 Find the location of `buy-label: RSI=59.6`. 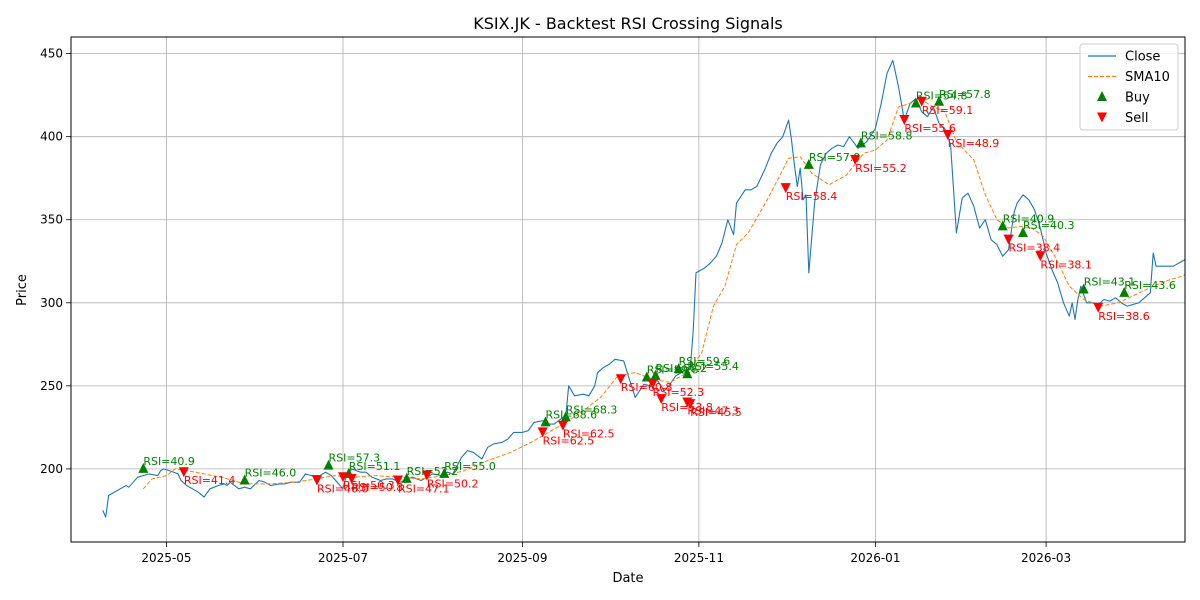

buy-label: RSI=59.6 is located at coordinates (705, 361).